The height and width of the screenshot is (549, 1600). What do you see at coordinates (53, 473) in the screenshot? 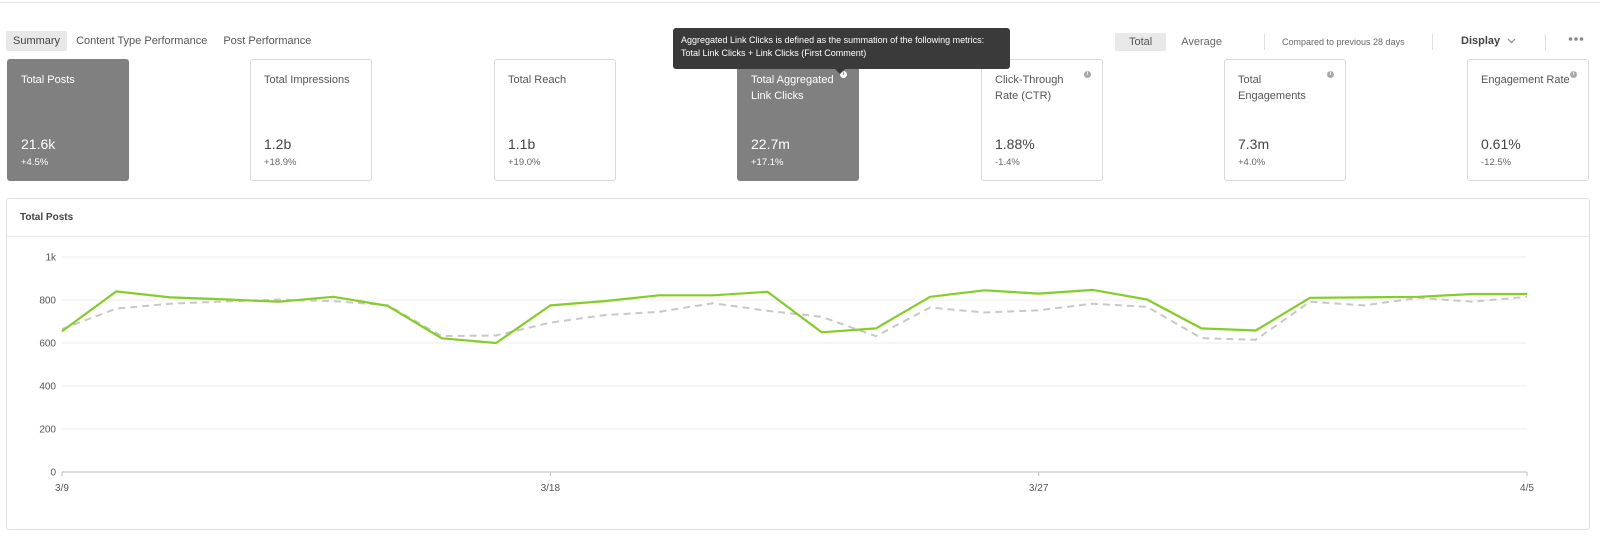
I see `y-tick-label: 0` at bounding box center [53, 473].